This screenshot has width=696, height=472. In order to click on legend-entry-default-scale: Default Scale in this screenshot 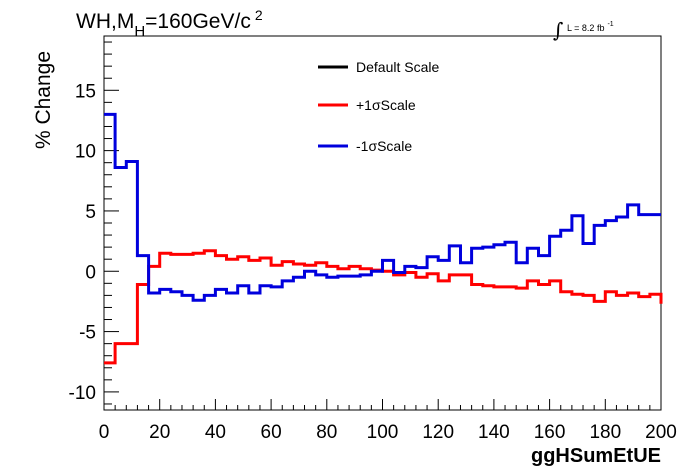, I will do `click(378, 67)`.